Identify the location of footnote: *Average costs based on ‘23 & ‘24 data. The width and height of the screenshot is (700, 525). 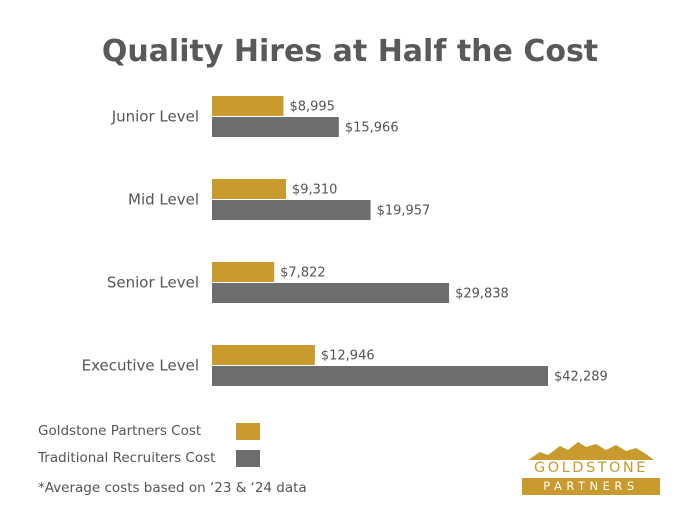
(172, 488).